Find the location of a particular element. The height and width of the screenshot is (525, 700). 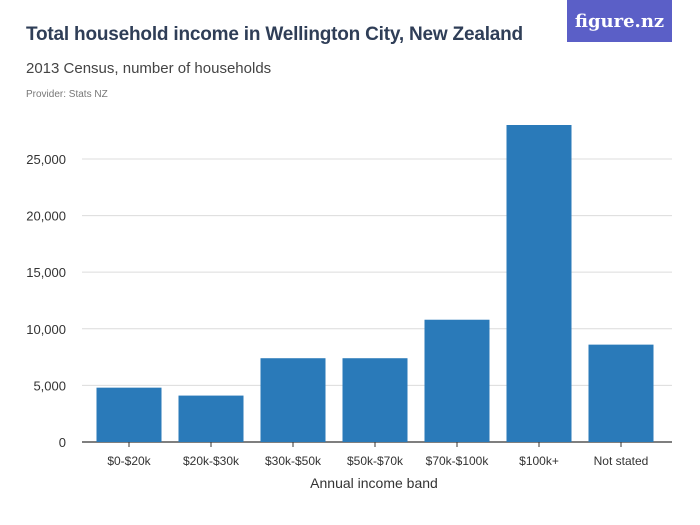

x-tick-label: Not stated is located at coordinates (621, 461).